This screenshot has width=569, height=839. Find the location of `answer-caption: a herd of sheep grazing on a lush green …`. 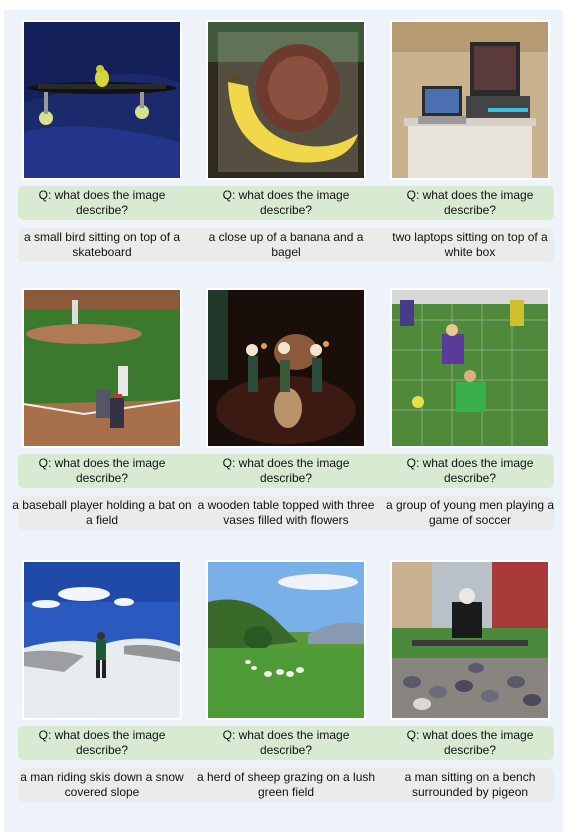

answer-caption: a herd of sheep grazing on a lush green … is located at coordinates (286, 784).